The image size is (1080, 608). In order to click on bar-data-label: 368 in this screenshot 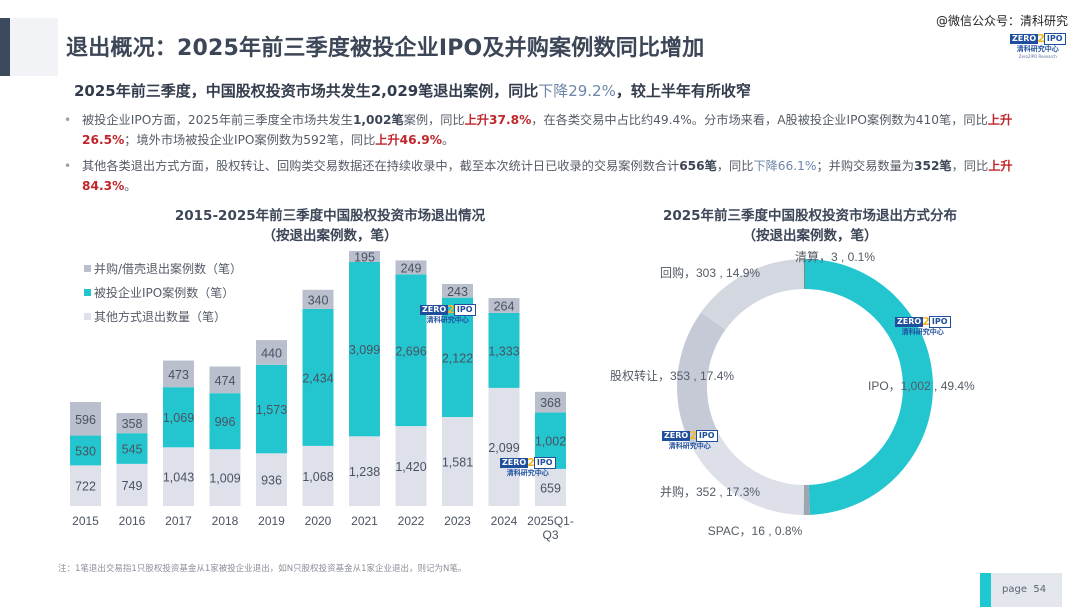, I will do `click(550, 403)`.